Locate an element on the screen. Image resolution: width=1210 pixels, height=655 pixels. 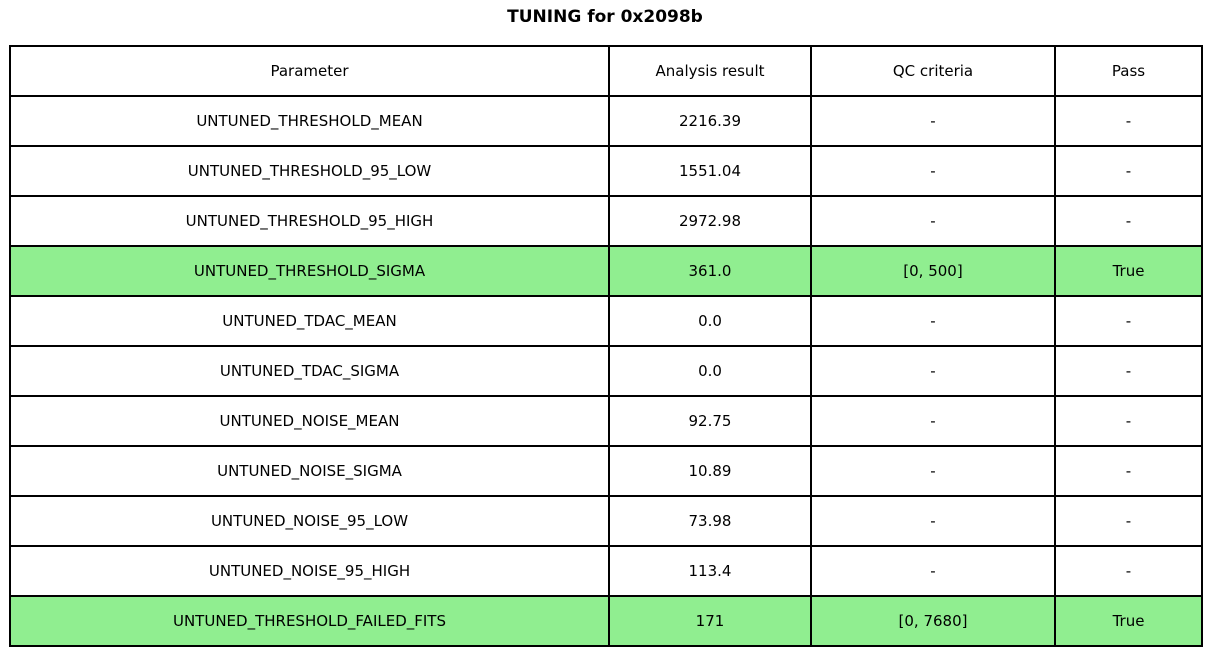
cell-parameter: UNTUNED_NOISE_MEAN is located at coordinates (309, 421).